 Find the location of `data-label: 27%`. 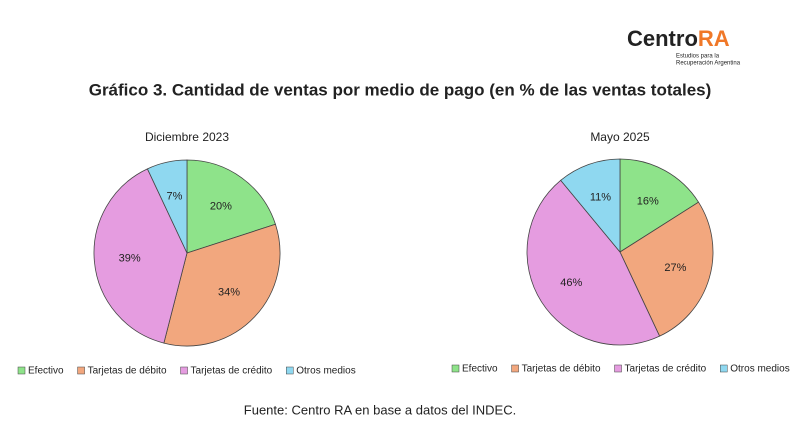

data-label: 27% is located at coordinates (675, 268).